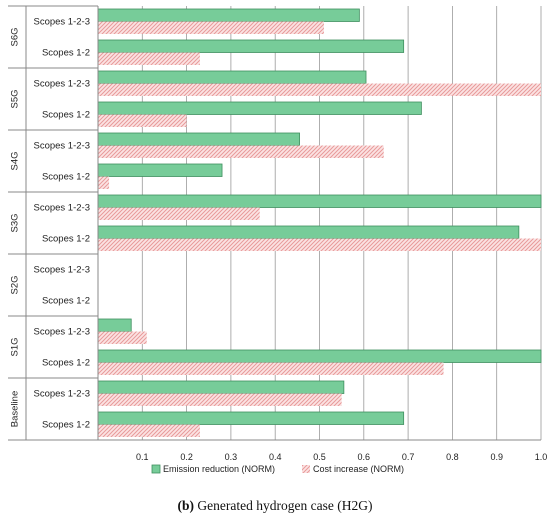  Describe the element at coordinates (15, 36) in the screenshot. I see `group-label: S6G` at that location.